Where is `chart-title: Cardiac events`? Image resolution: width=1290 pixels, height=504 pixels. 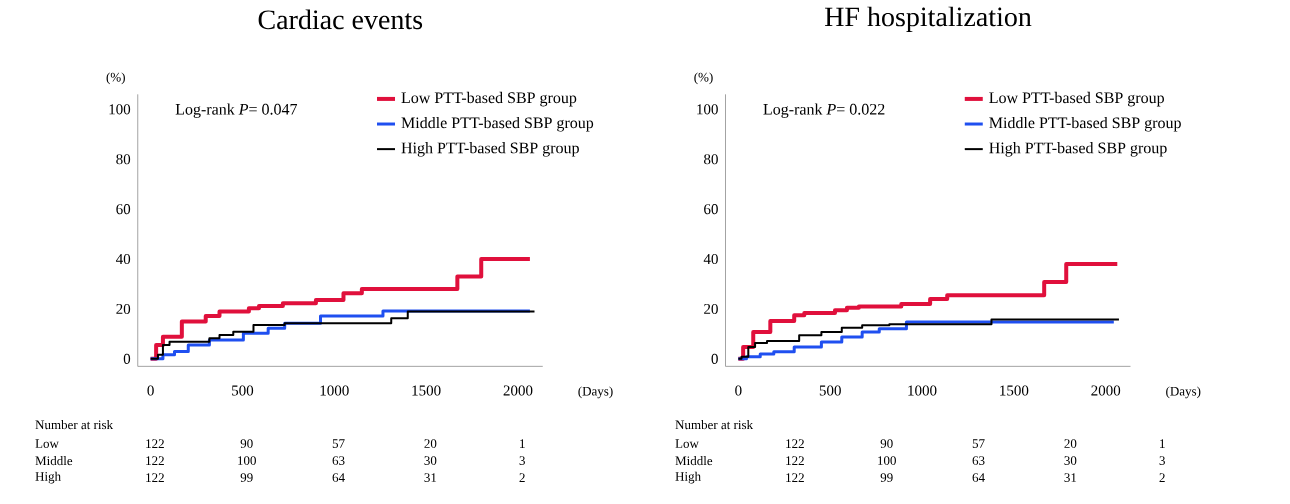 chart-title: Cardiac events is located at coordinates (340, 19).